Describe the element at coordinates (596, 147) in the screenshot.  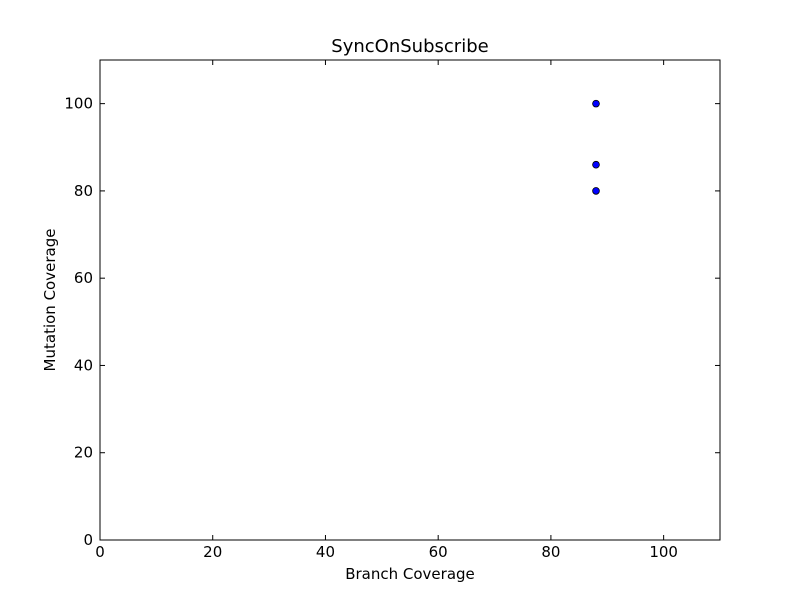
I see `points-layer` at that location.